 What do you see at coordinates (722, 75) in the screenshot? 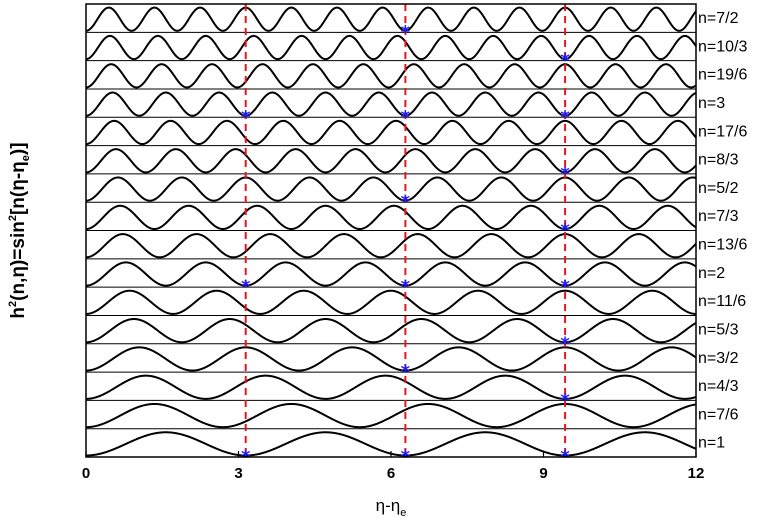
I see `series-label-n=19/6: n=19/6` at bounding box center [722, 75].